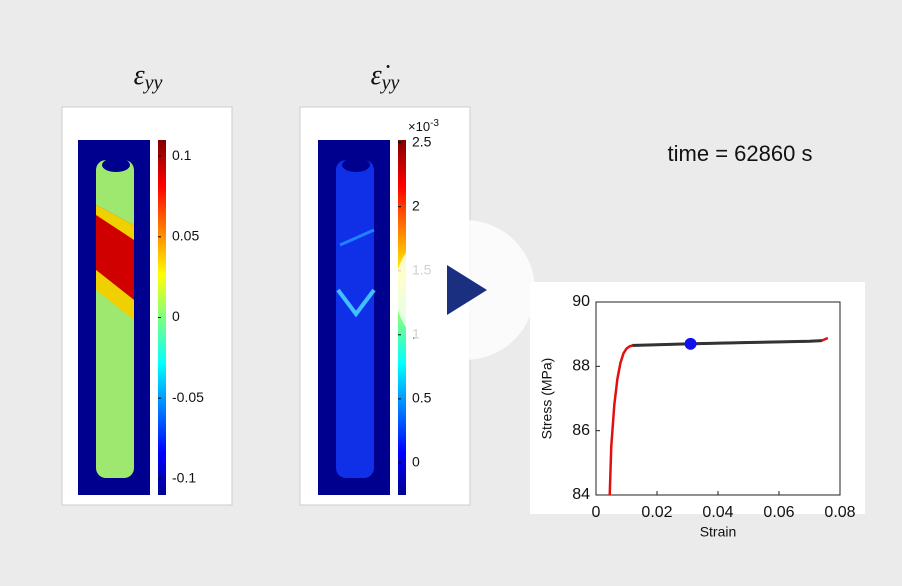 The width and height of the screenshot is (902, 586). Describe the element at coordinates (547, 399) in the screenshot. I see `y-axis-label: Stress (MPa)` at that location.